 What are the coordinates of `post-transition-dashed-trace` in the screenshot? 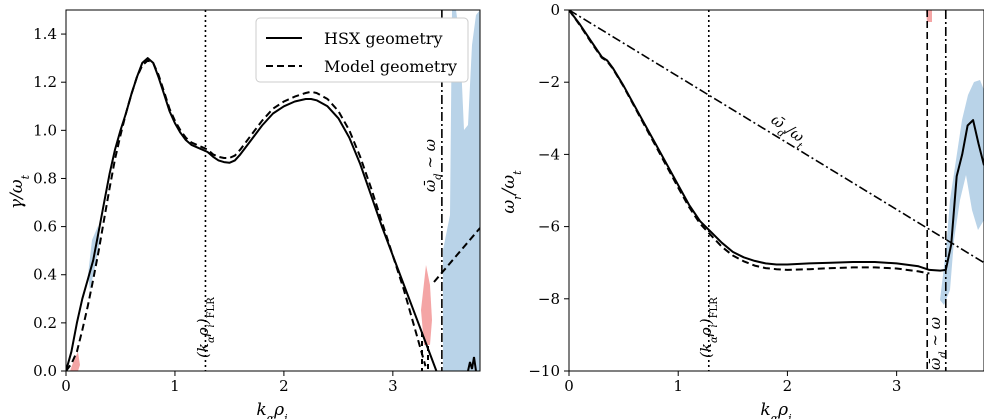 It's located at (456, 255).